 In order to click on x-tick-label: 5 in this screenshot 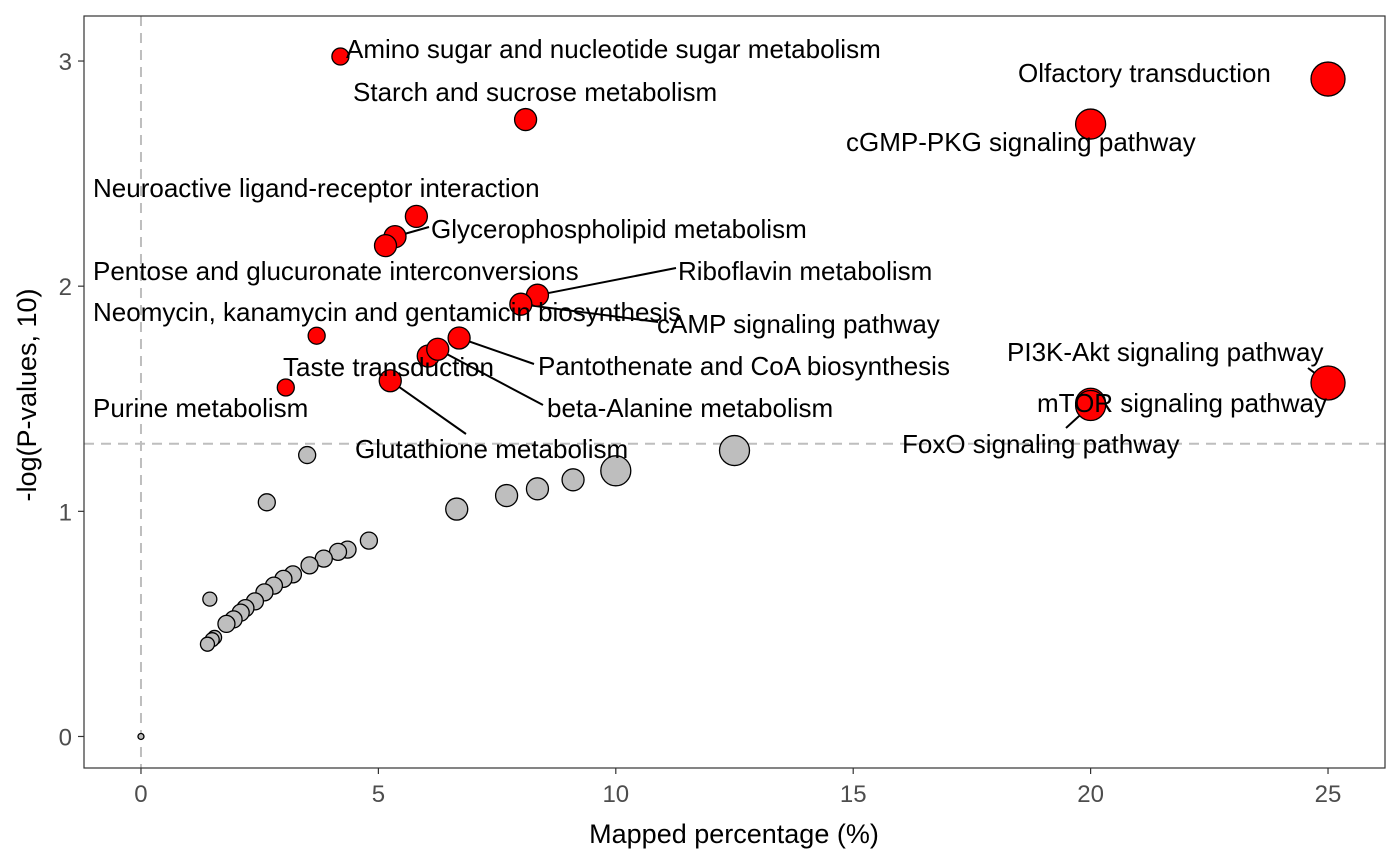, I will do `click(378, 794)`.